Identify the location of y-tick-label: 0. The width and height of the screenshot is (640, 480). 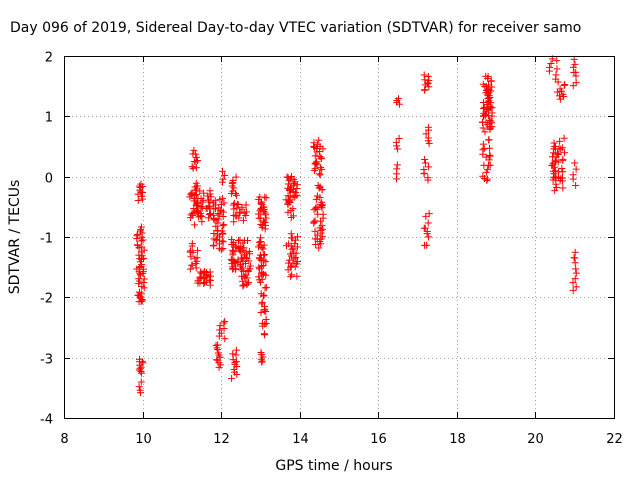
(49, 179).